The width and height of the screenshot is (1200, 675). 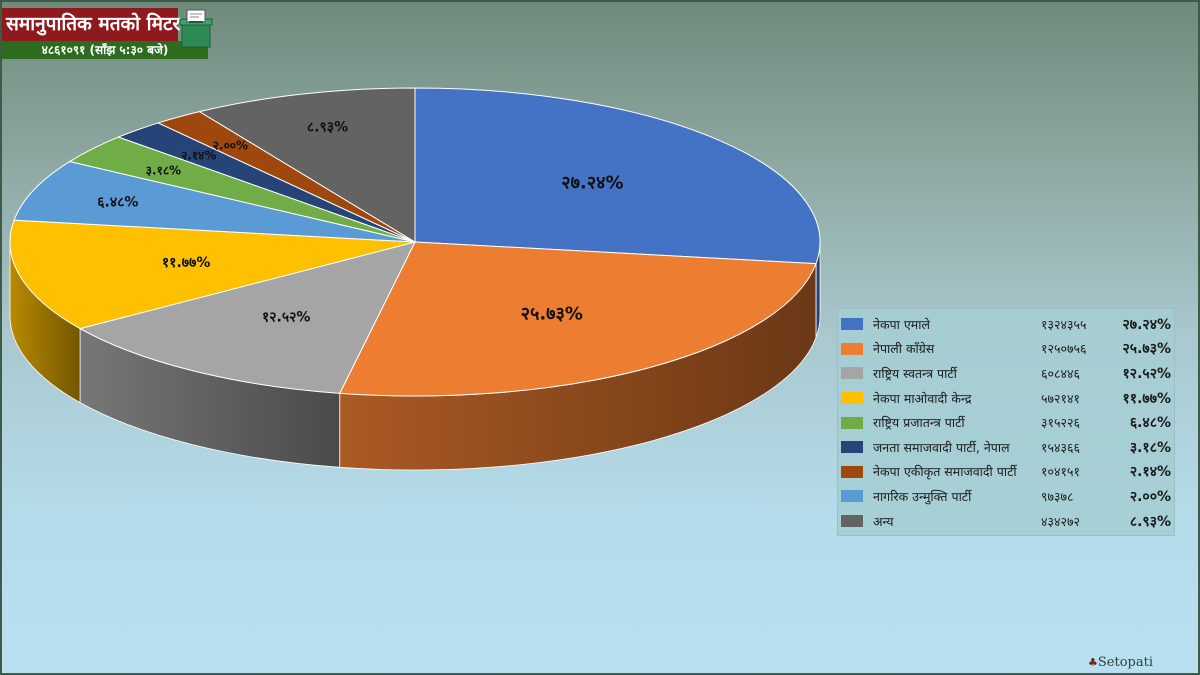 What do you see at coordinates (1061, 521) in the screenshot?
I see `legend-votes: ४३४२७२` at bounding box center [1061, 521].